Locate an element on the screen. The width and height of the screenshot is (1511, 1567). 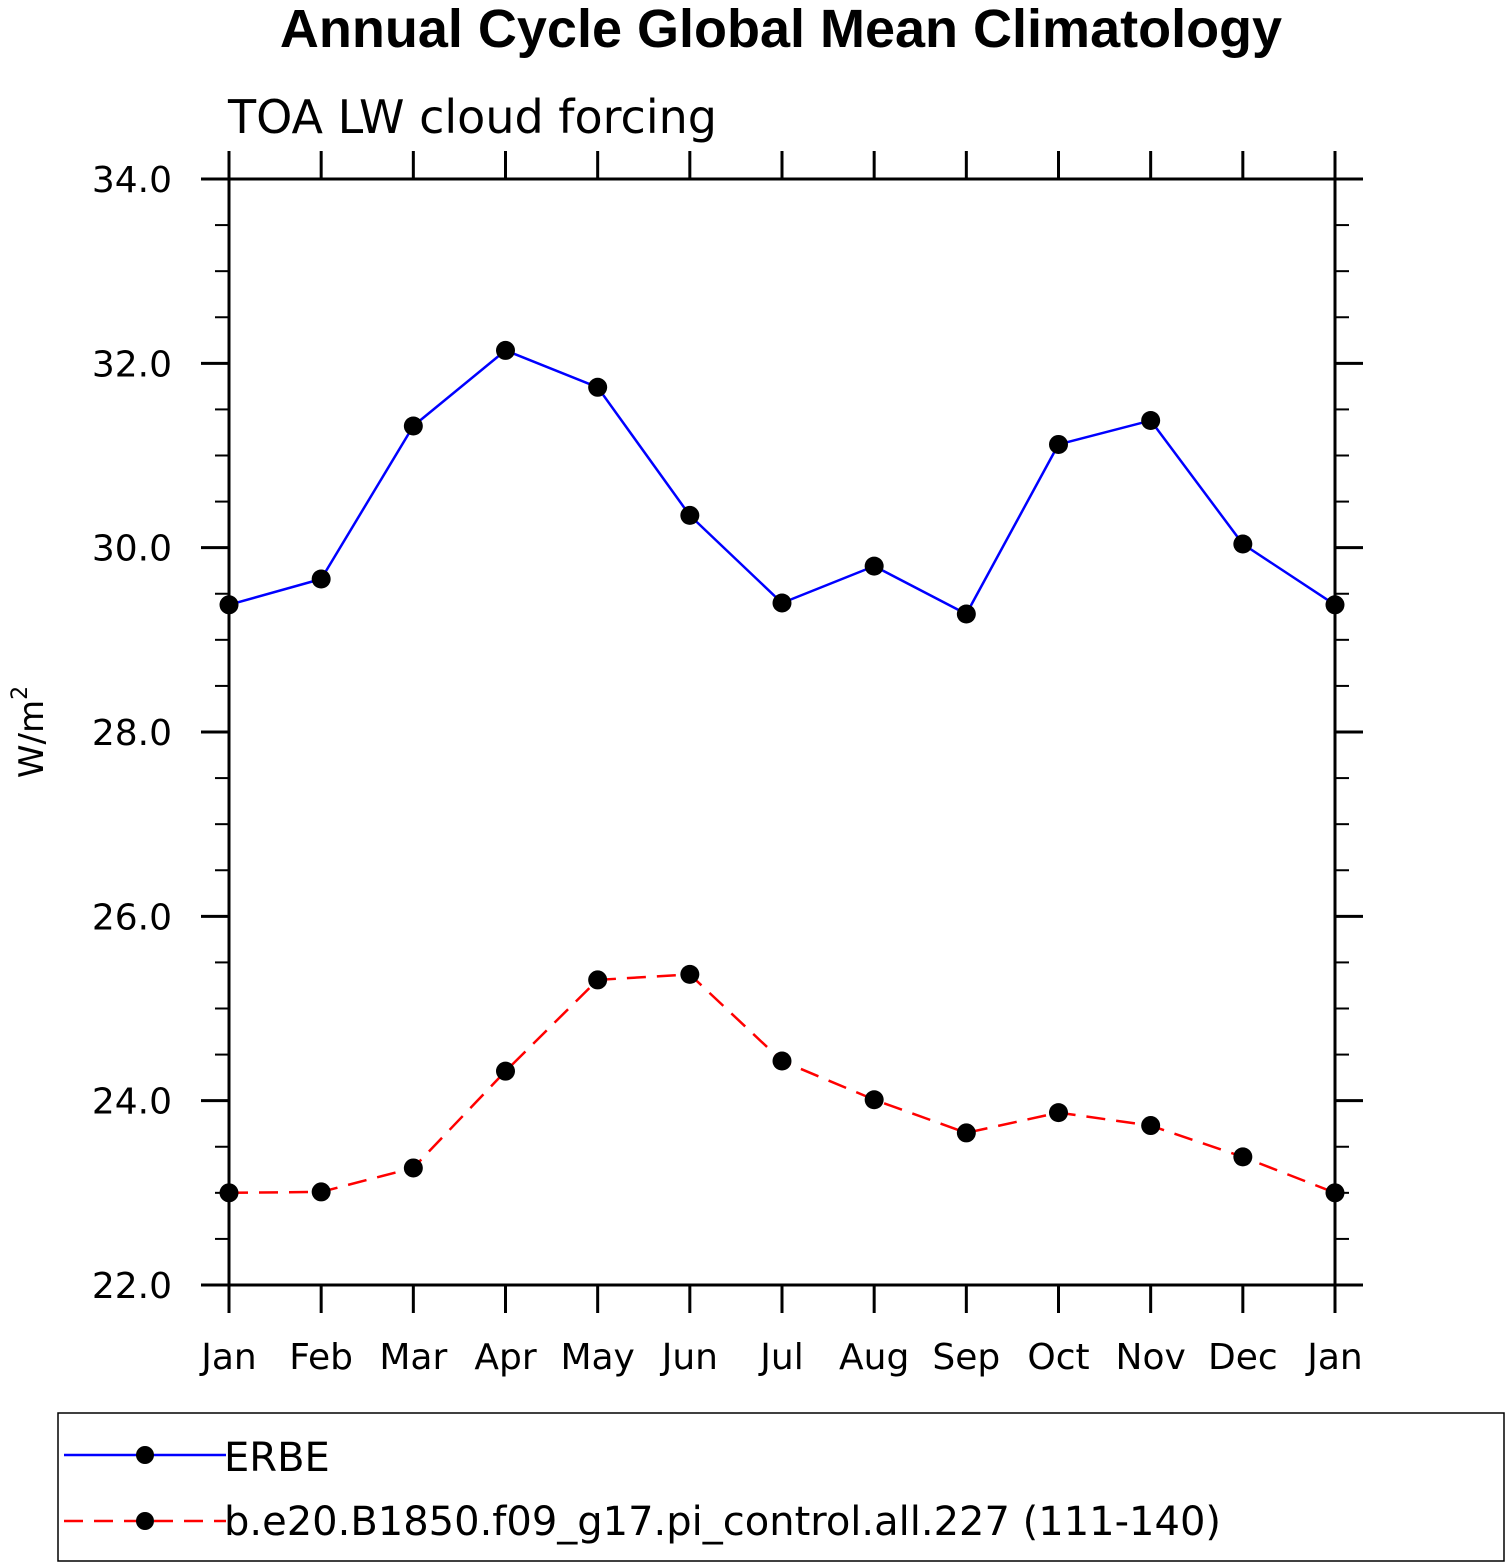
chart-title: Annual Cycle Global Mean Climatology is located at coordinates (781, 29).